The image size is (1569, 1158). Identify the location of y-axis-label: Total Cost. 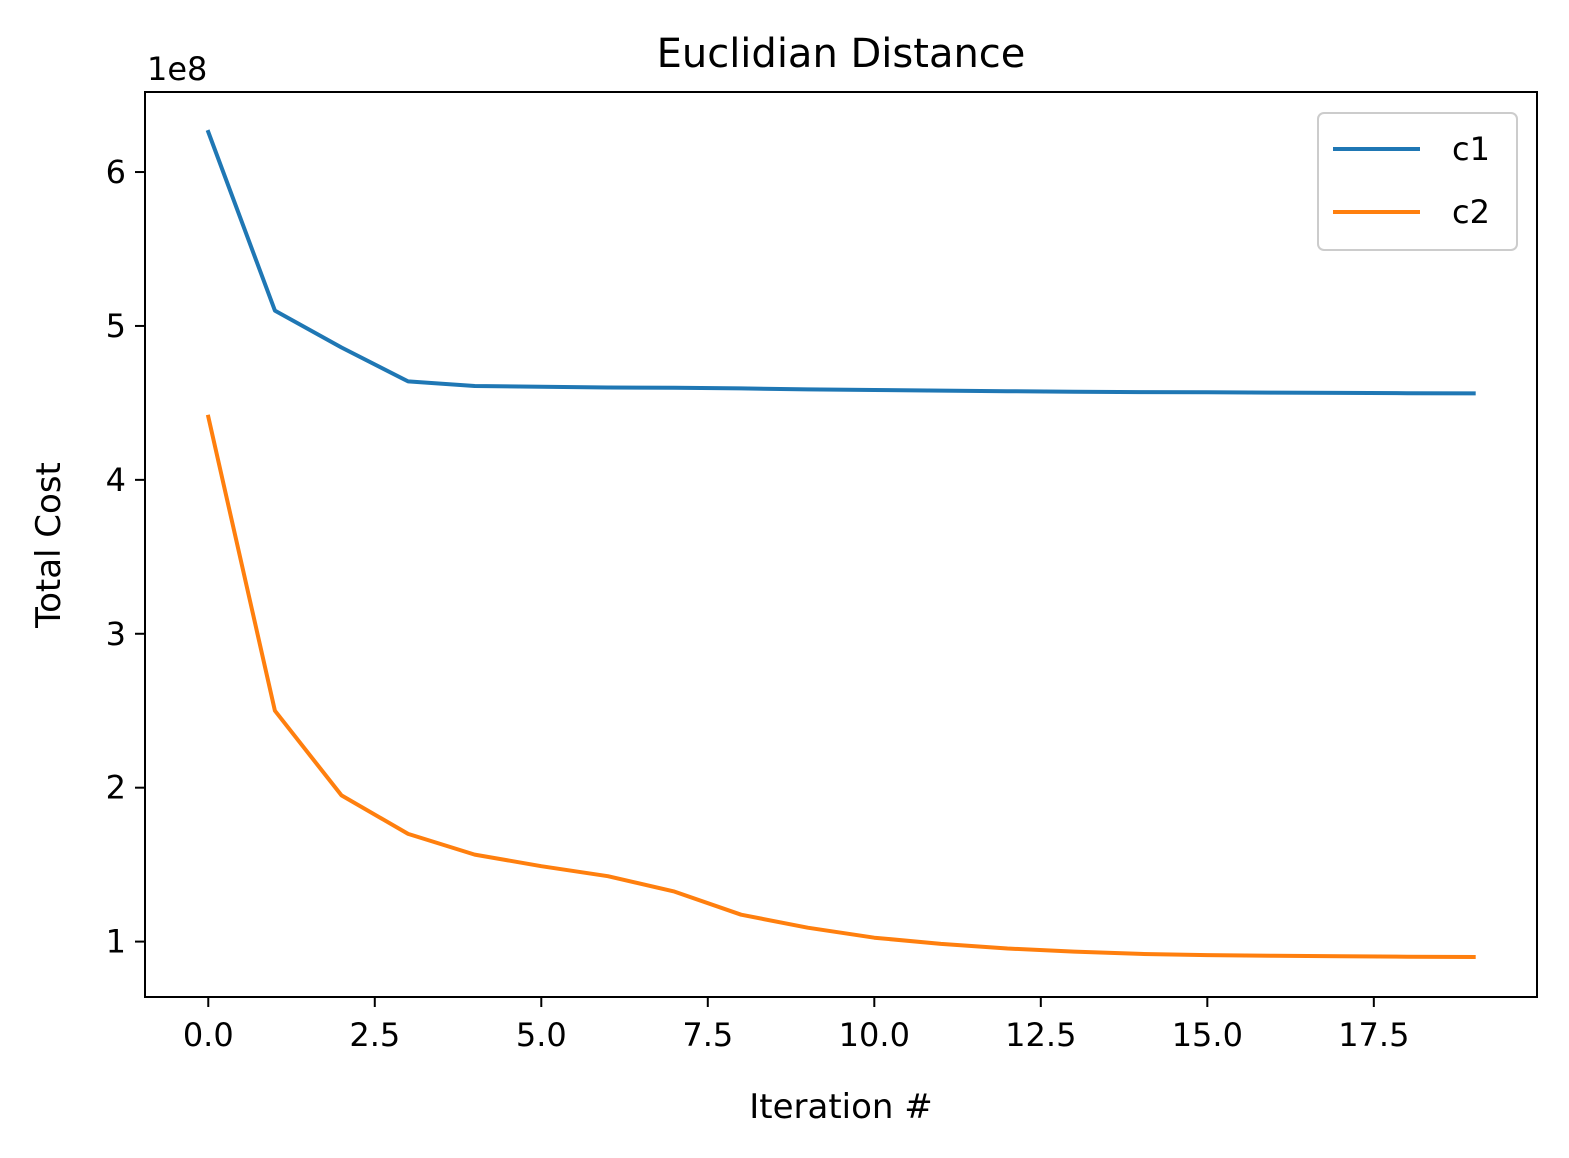
(49, 545).